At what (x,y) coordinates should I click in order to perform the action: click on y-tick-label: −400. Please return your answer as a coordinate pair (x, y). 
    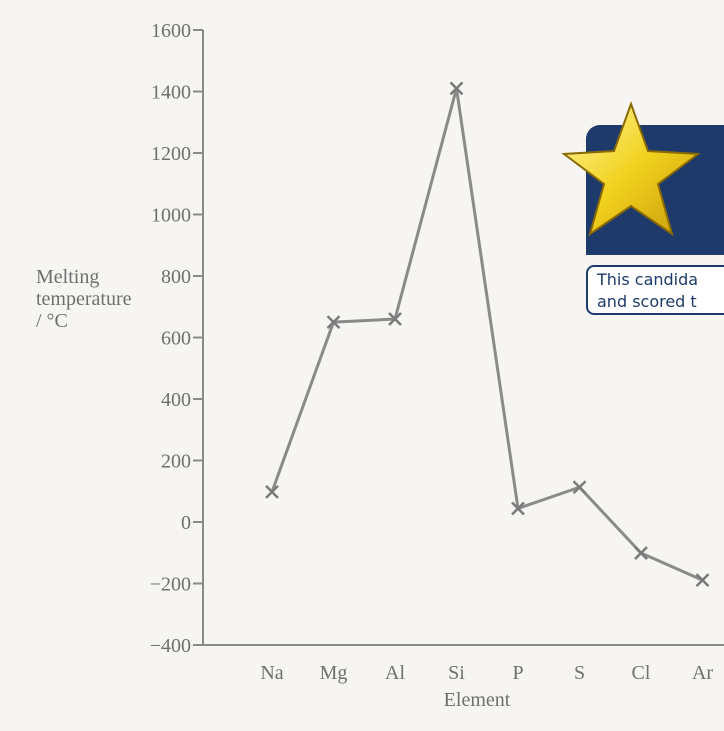
    Looking at the image, I should click on (170, 646).